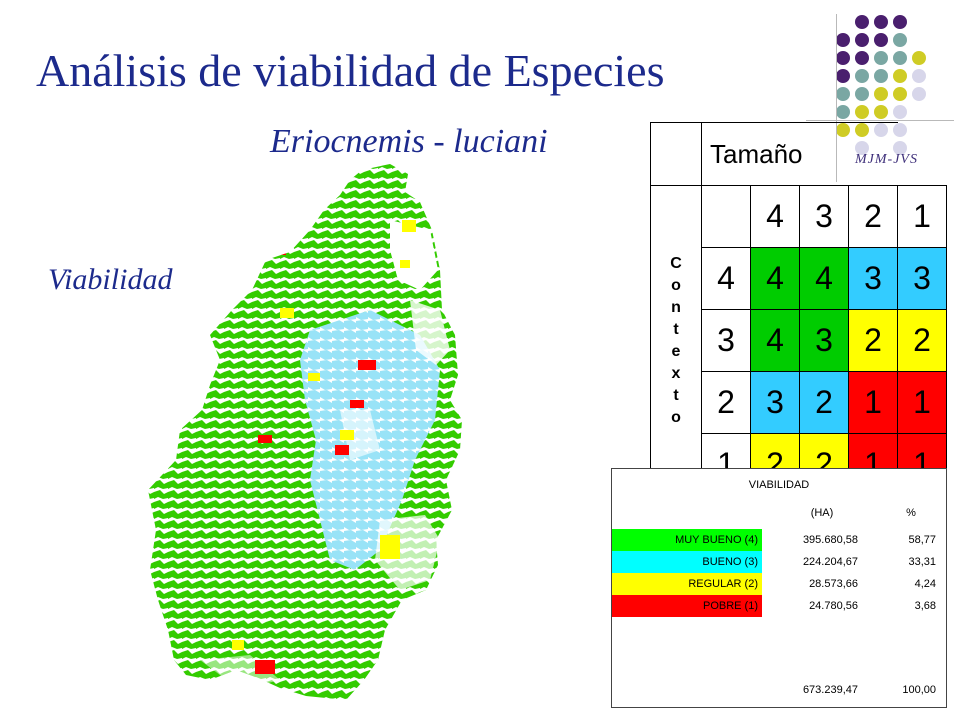  I want to click on row-header-3: 3, so click(726, 340).